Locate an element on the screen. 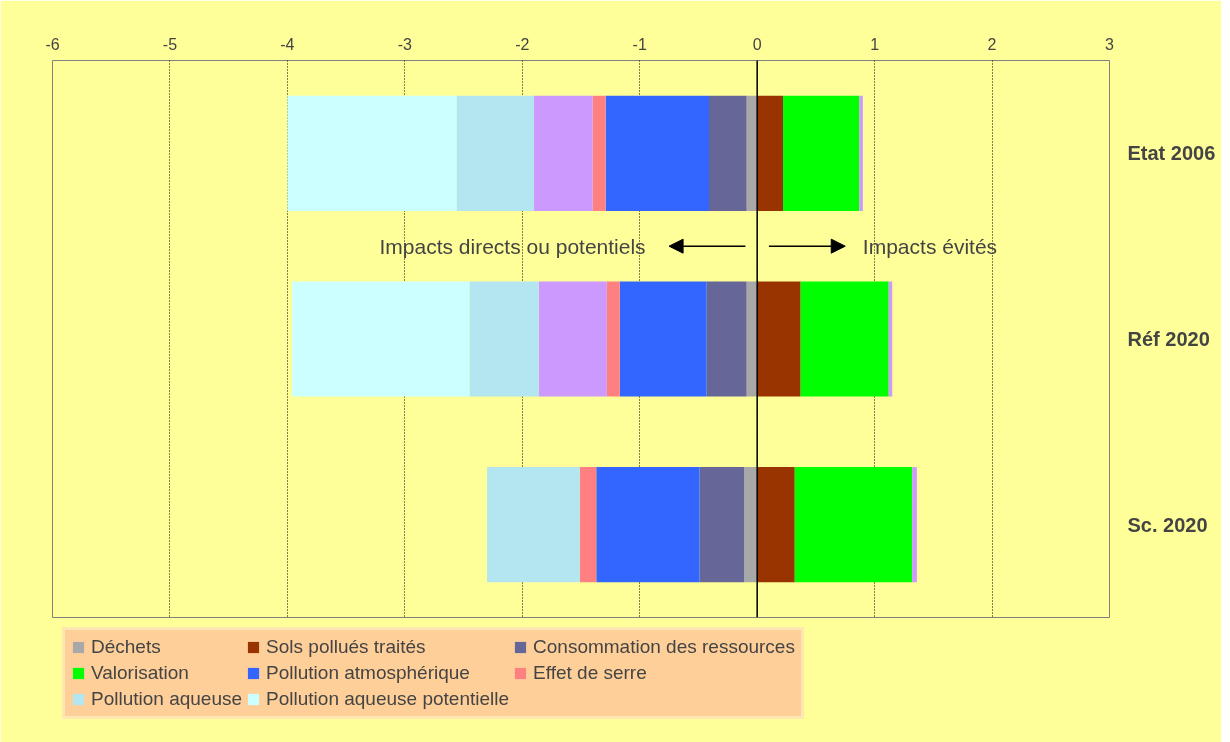  annotation: Impacts évités is located at coordinates (930, 246).